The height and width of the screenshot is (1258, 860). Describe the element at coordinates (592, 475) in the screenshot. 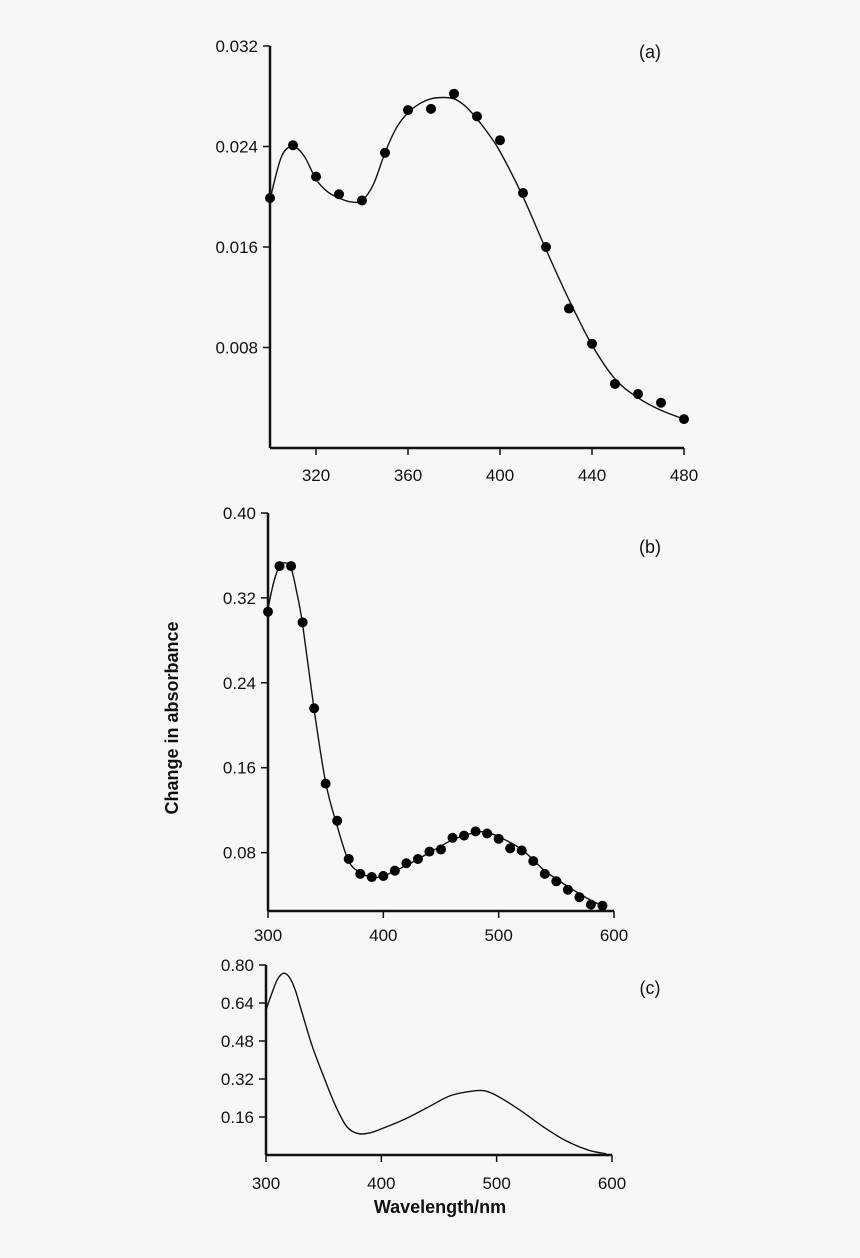

I see `x-tick-label-a: 440` at that location.